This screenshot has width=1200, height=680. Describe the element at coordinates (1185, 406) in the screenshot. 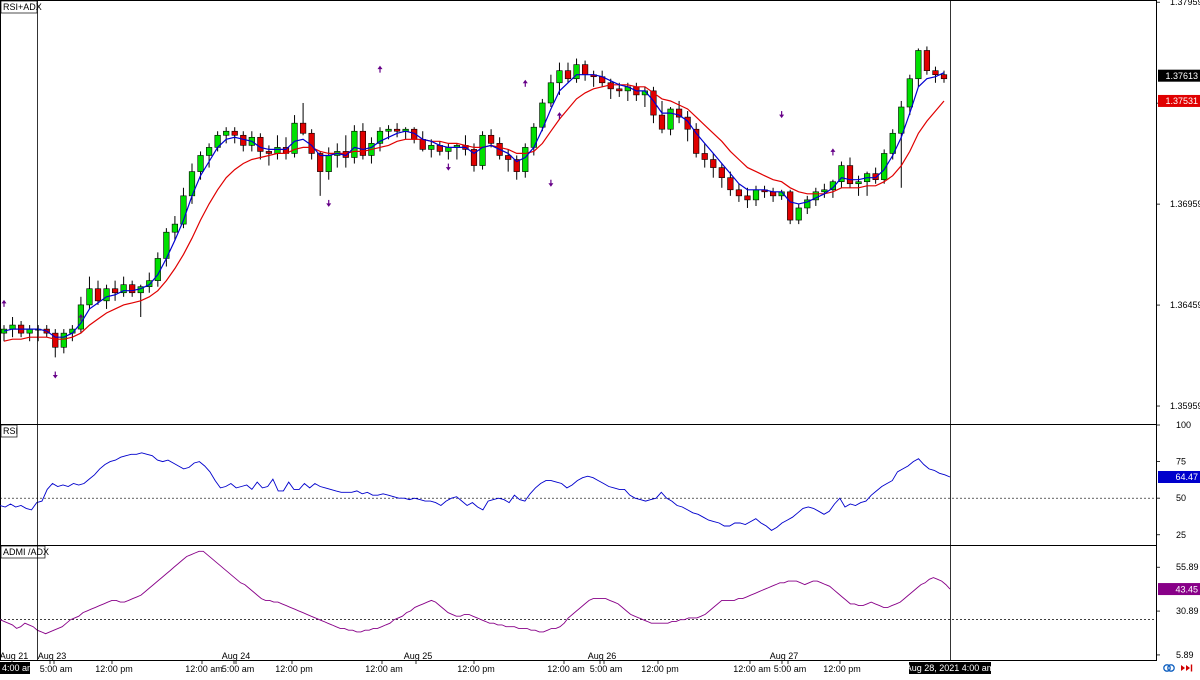

I see `price-tick-label: 1.35959` at that location.